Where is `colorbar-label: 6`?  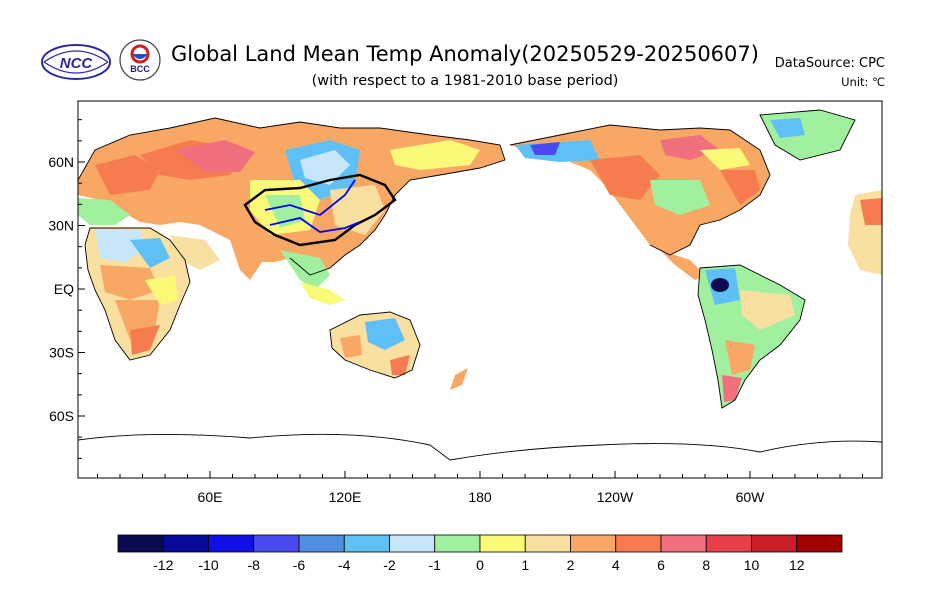
colorbar-label: 6 is located at coordinates (661, 565).